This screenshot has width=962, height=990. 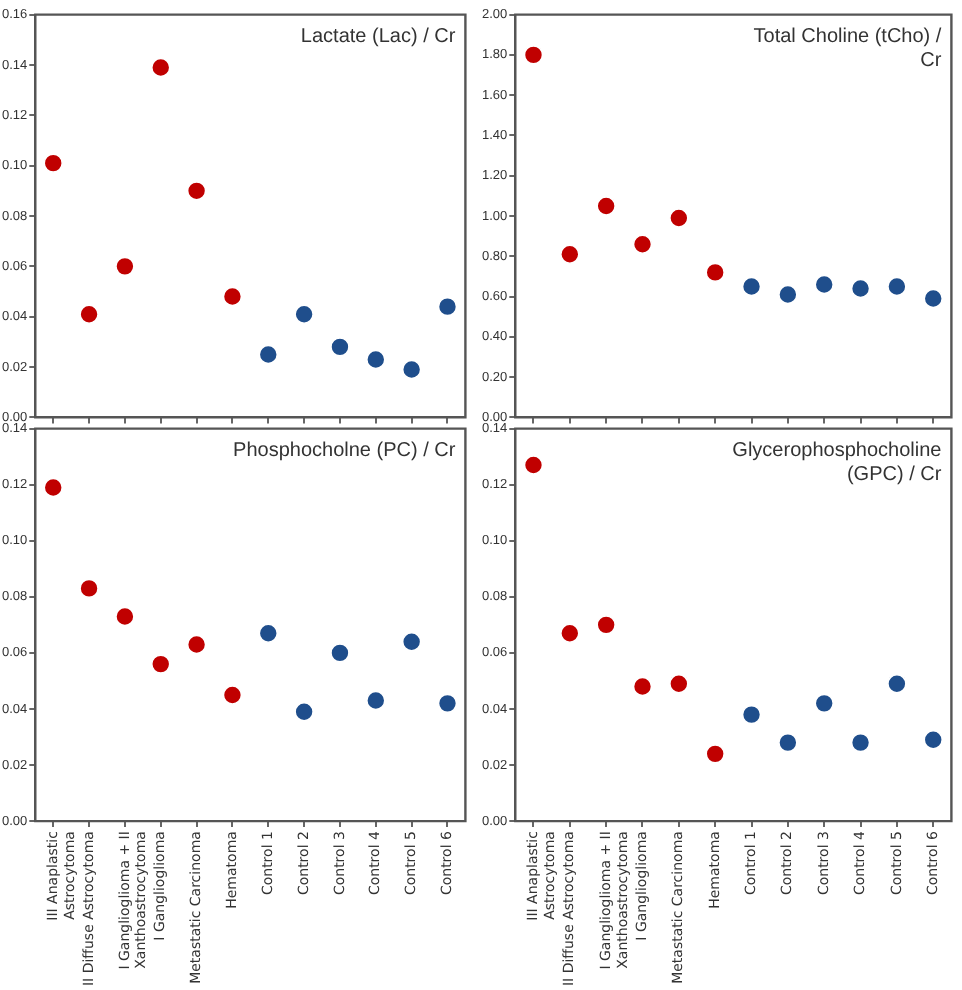 What do you see at coordinates (848, 49) in the screenshot?
I see `text: Total Choline (tCho) / Cr` at bounding box center [848, 49].